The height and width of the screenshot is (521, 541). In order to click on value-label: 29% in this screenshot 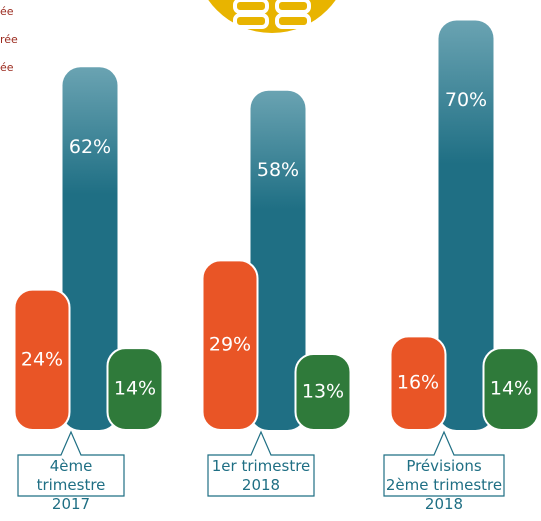, I will do `click(230, 345)`.